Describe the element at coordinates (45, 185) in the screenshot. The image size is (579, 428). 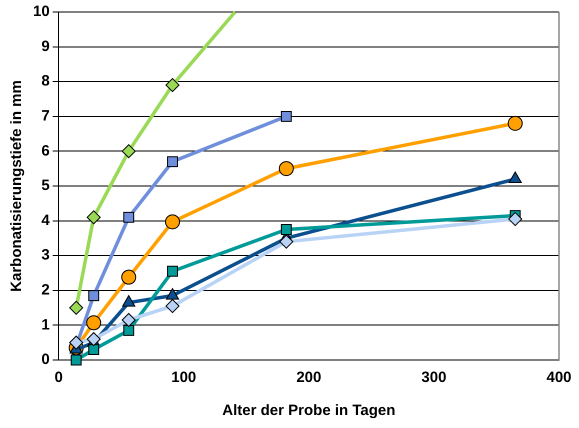
I see `y-tick-label: 5` at that location.